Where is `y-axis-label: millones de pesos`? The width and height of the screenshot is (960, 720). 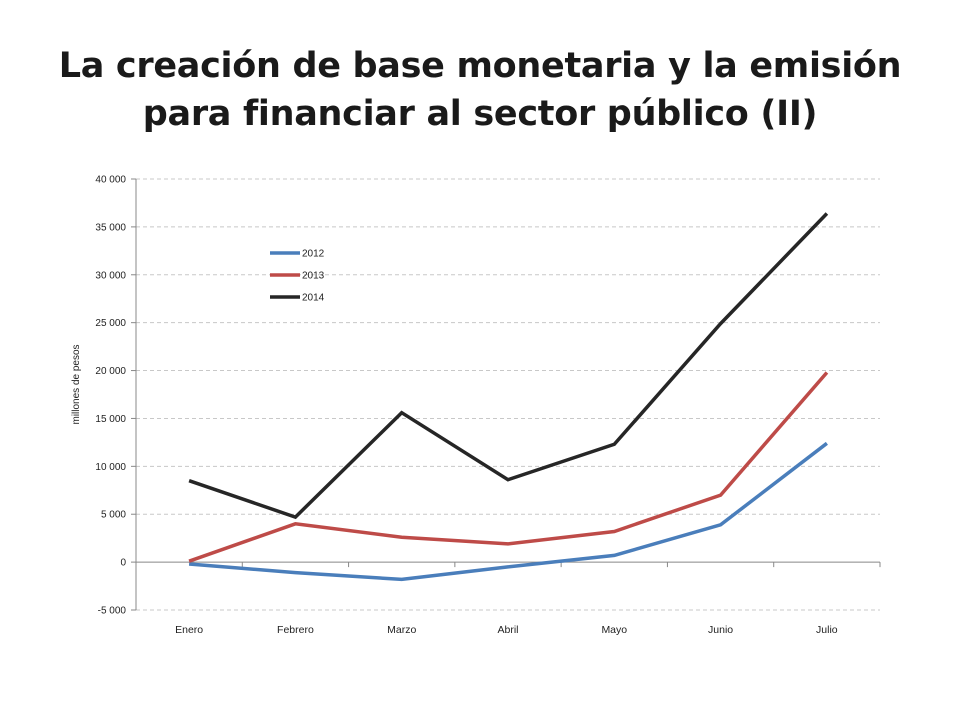 y-axis-label: millones de pesos is located at coordinates (76, 384).